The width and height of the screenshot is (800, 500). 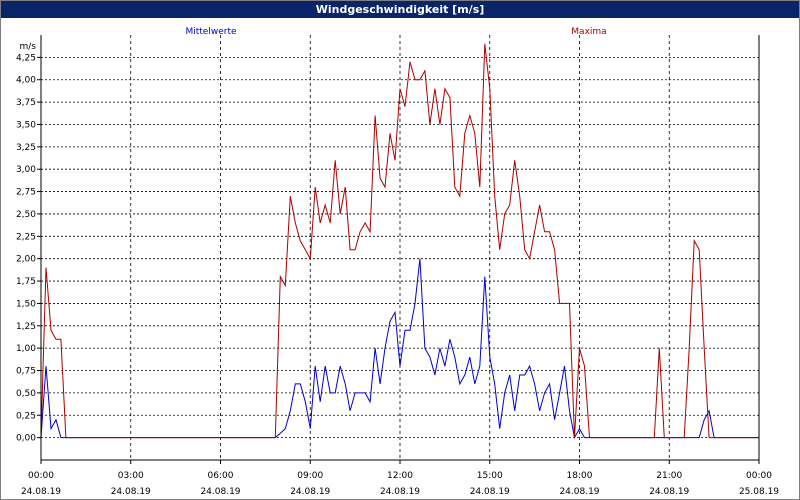 I want to click on y-tick-label: 3,75, so click(x=26, y=103).